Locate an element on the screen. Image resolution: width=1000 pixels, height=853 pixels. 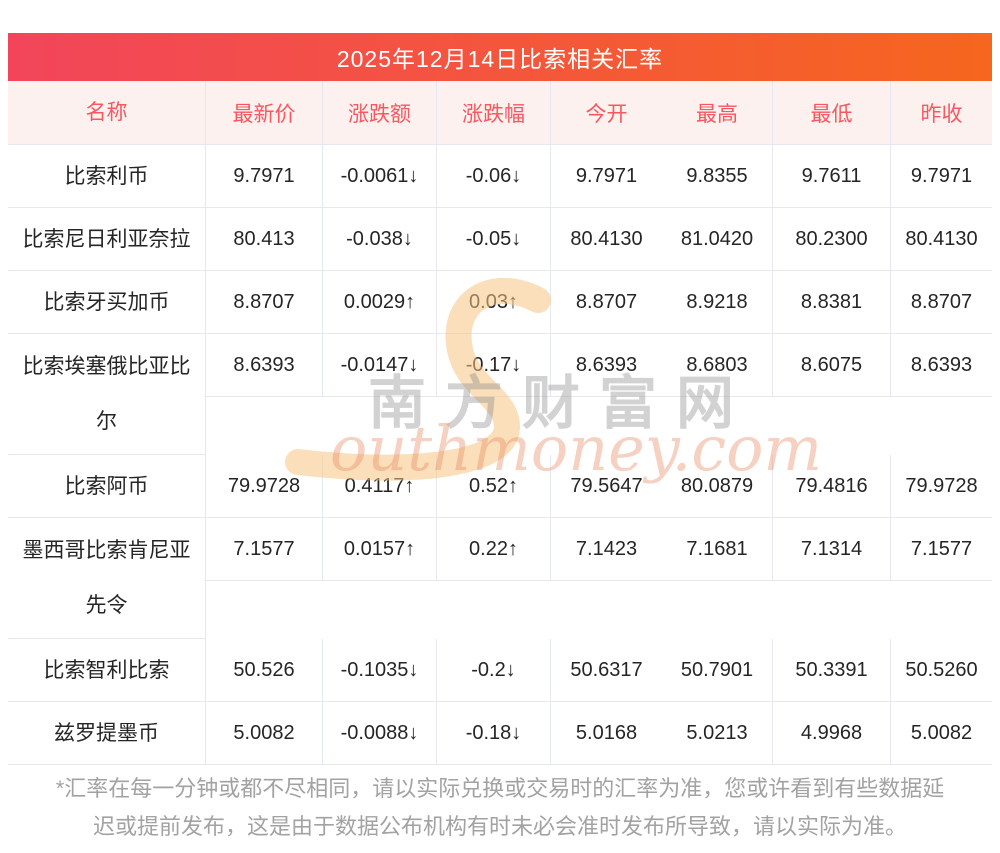
cell-high: 80.0879 is located at coordinates (717, 486).